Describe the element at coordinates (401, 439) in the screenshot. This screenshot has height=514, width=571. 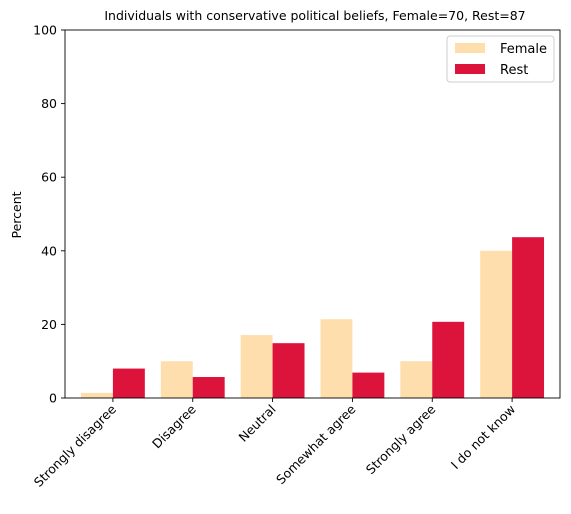
I see `x-tick-label: Strongly agree` at that location.